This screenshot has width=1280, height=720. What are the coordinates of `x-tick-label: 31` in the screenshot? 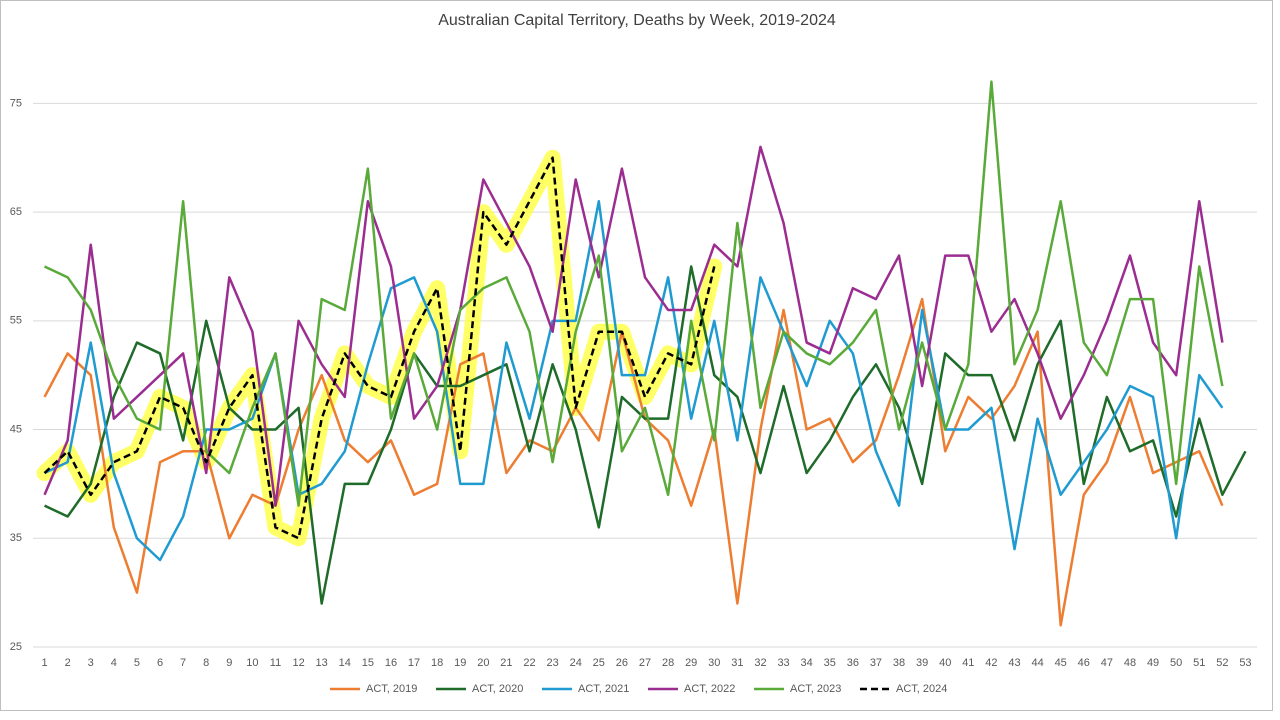 It's located at (737, 663).